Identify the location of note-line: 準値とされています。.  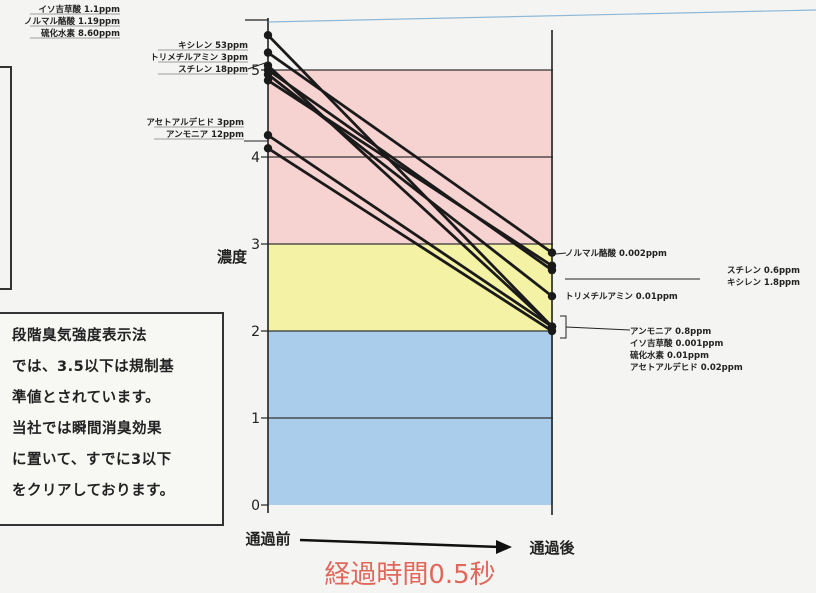
(86, 398).